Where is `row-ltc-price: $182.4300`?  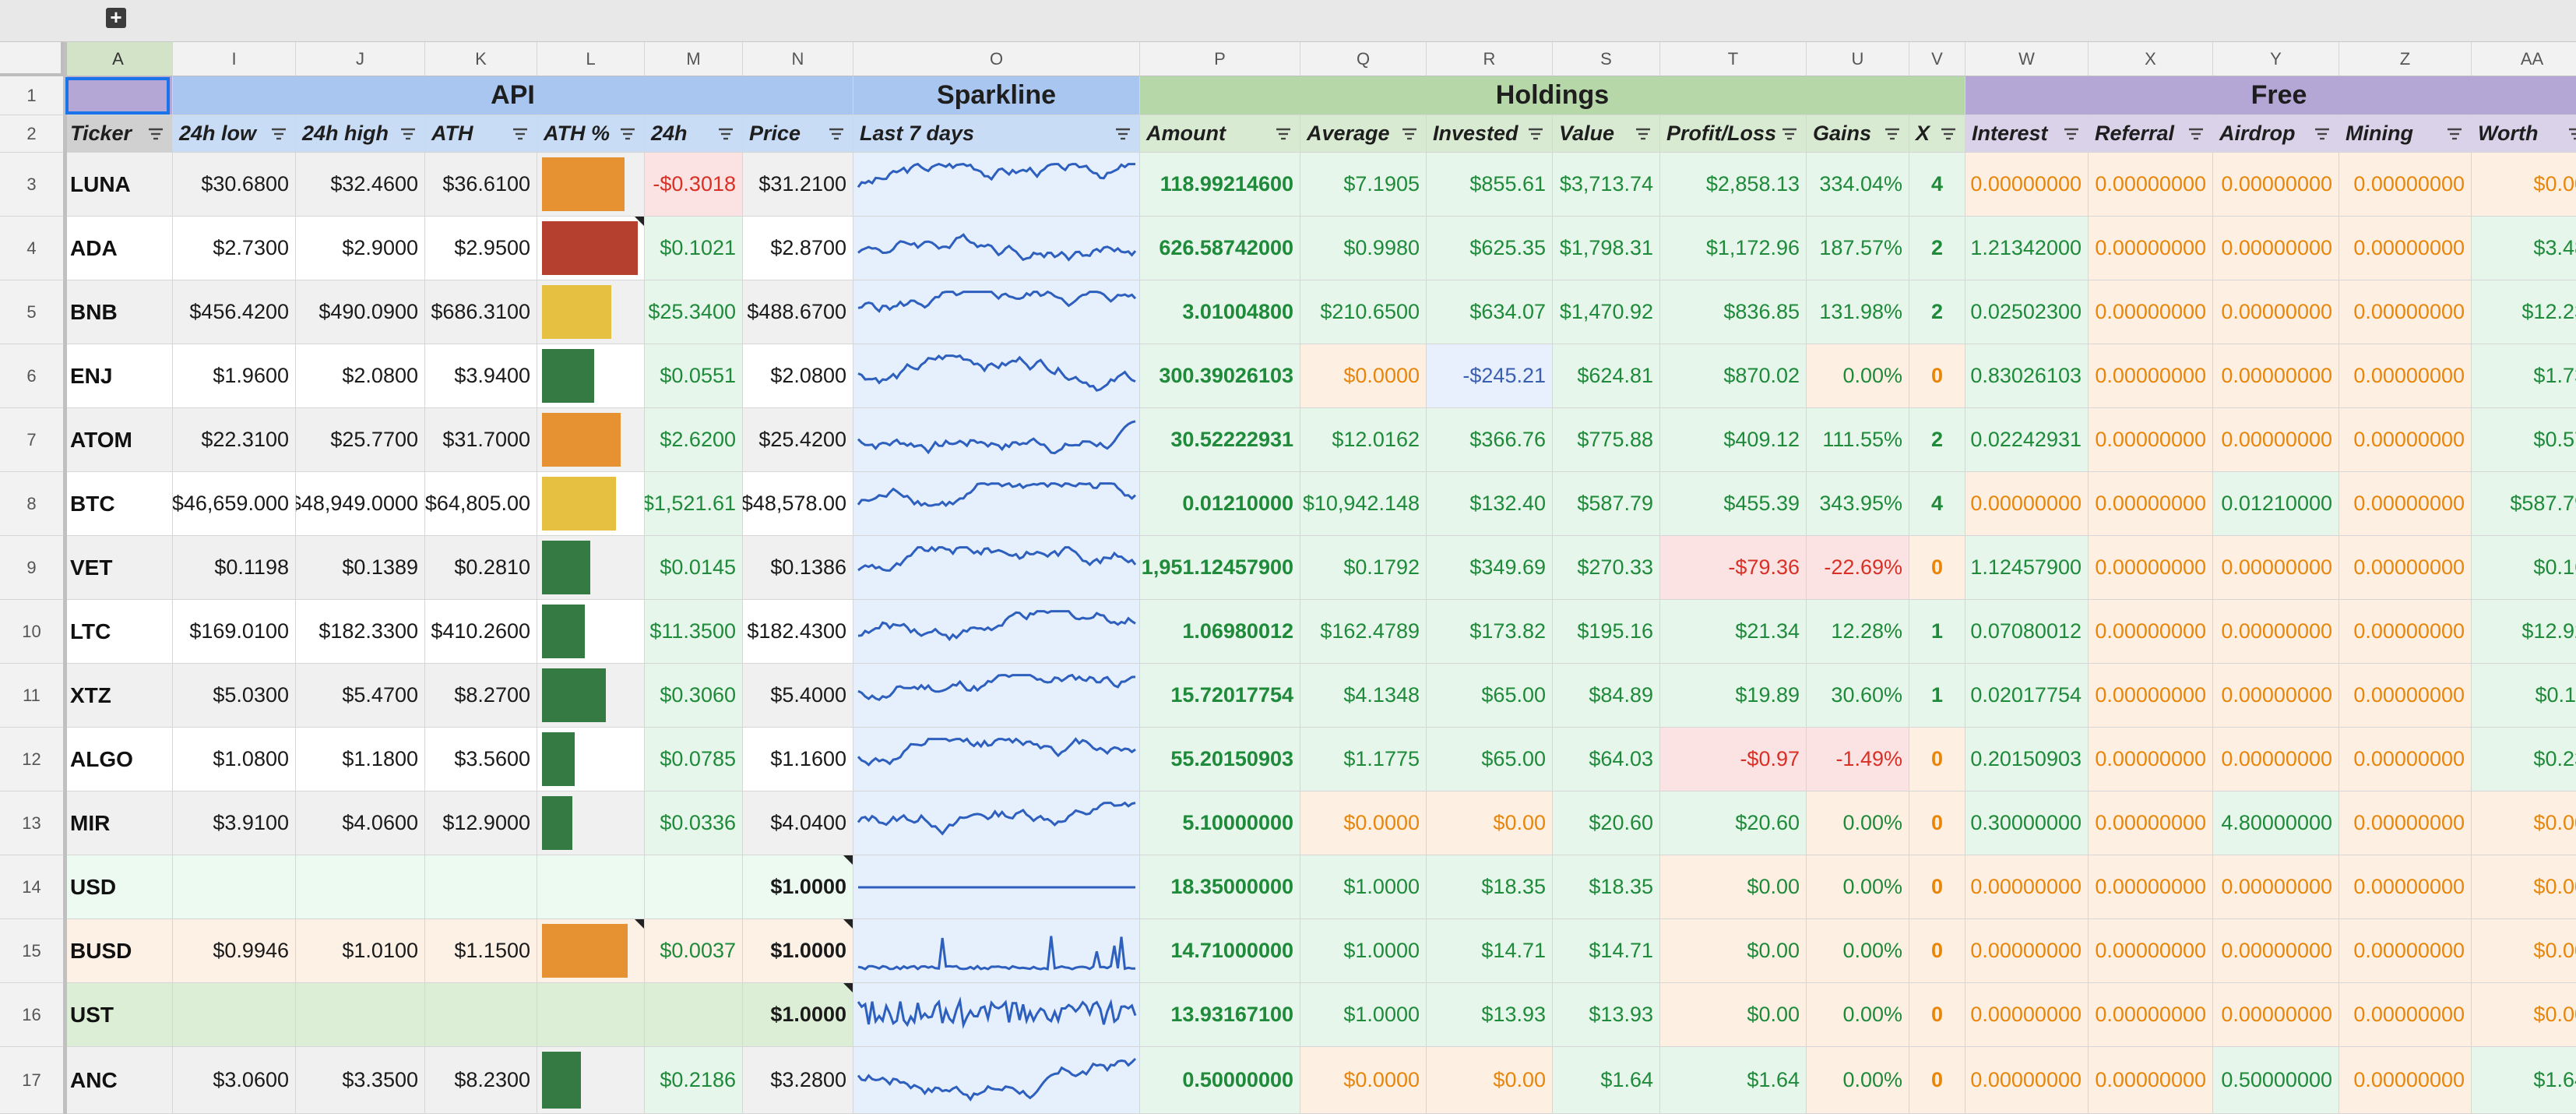 row-ltc-price: $182.4300 is located at coordinates (798, 632).